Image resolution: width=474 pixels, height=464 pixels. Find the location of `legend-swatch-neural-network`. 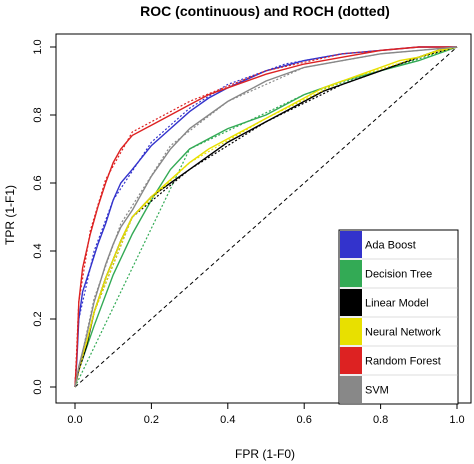

legend-swatch-neural-network is located at coordinates (351, 331).